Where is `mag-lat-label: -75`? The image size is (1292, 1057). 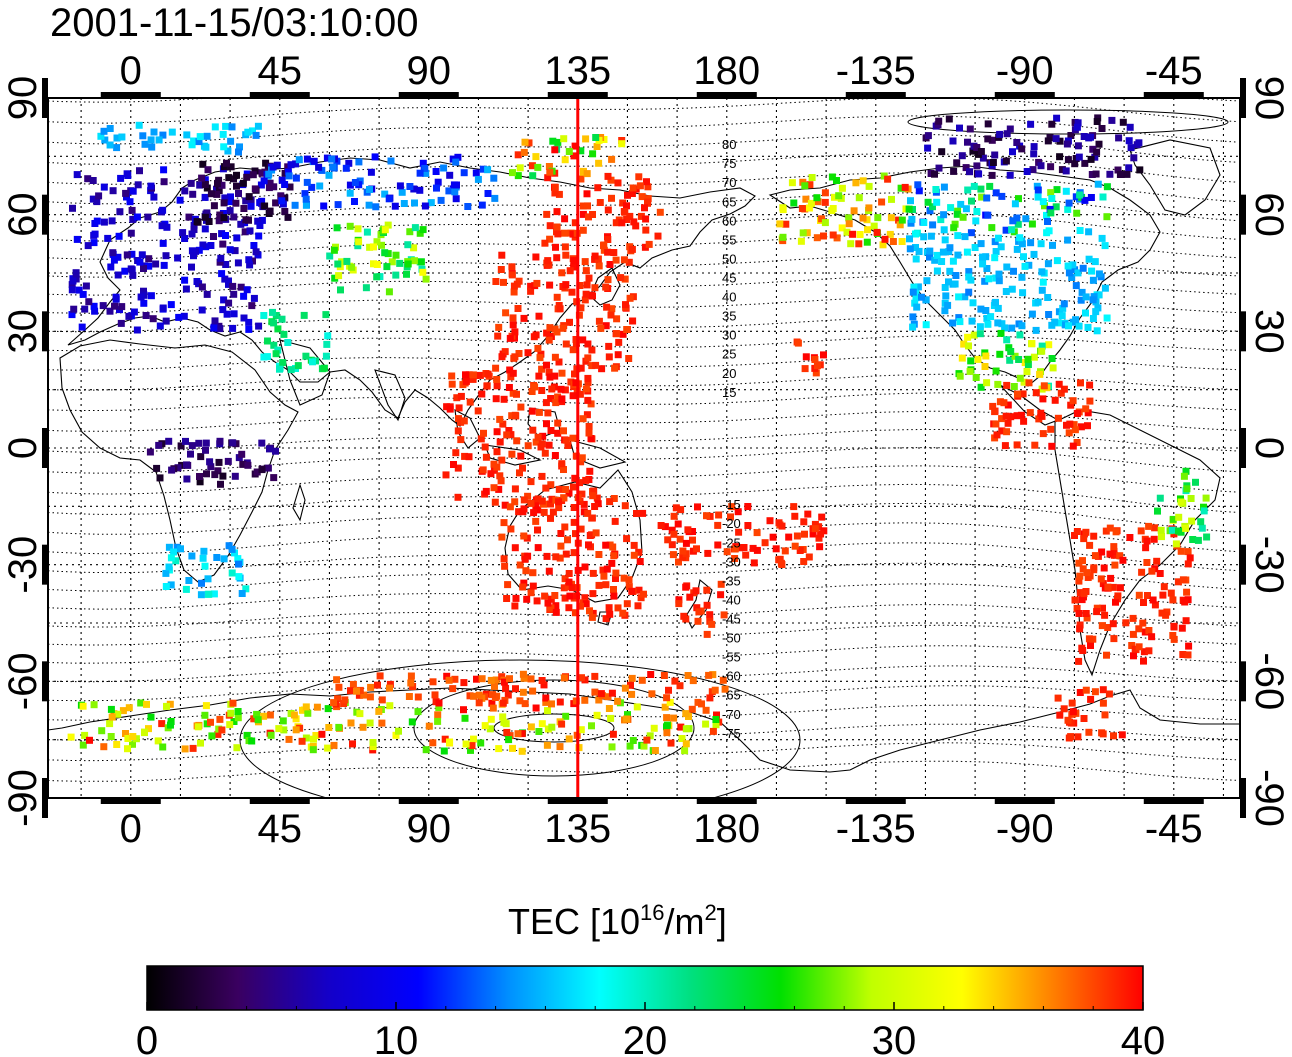
mag-lat-label: -75 is located at coordinates (731, 733).